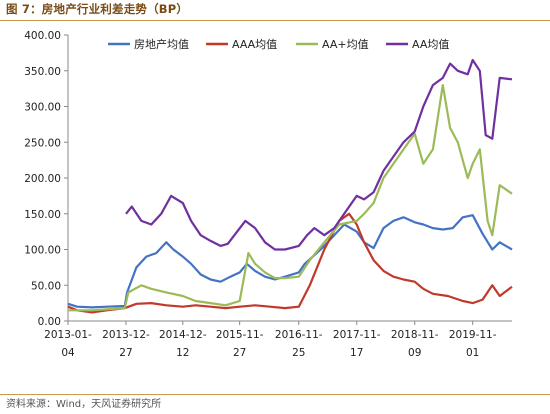 The width and height of the screenshot is (550, 414). I want to click on x-tick-label: 2017-11-17, so click(357, 344).